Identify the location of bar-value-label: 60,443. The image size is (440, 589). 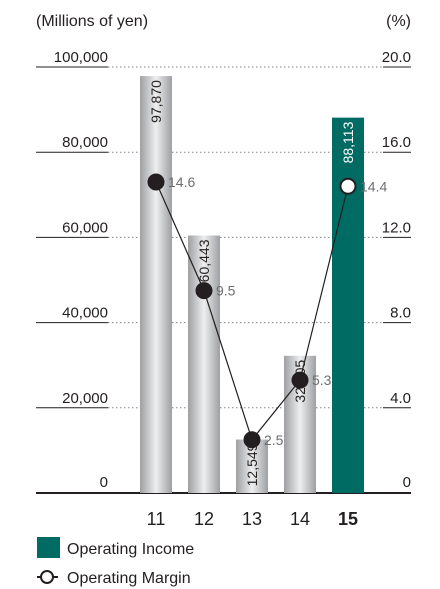
(204, 260).